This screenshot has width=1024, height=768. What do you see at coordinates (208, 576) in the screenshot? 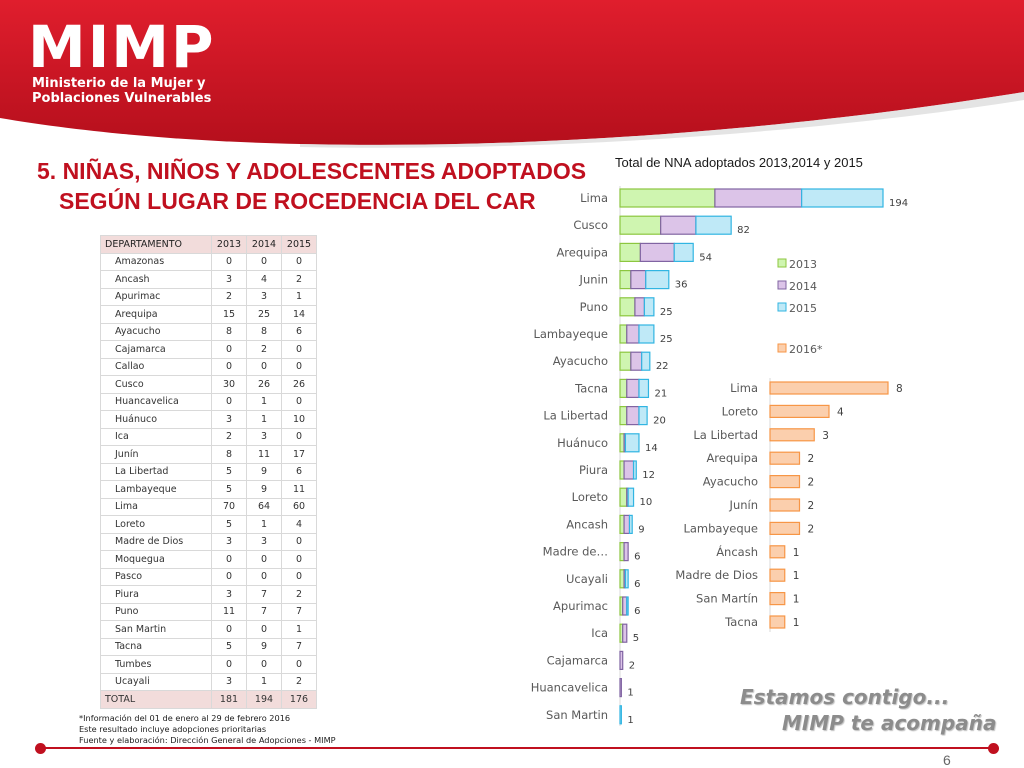
I see `table-row: Pasco 0 0 0` at bounding box center [208, 576].